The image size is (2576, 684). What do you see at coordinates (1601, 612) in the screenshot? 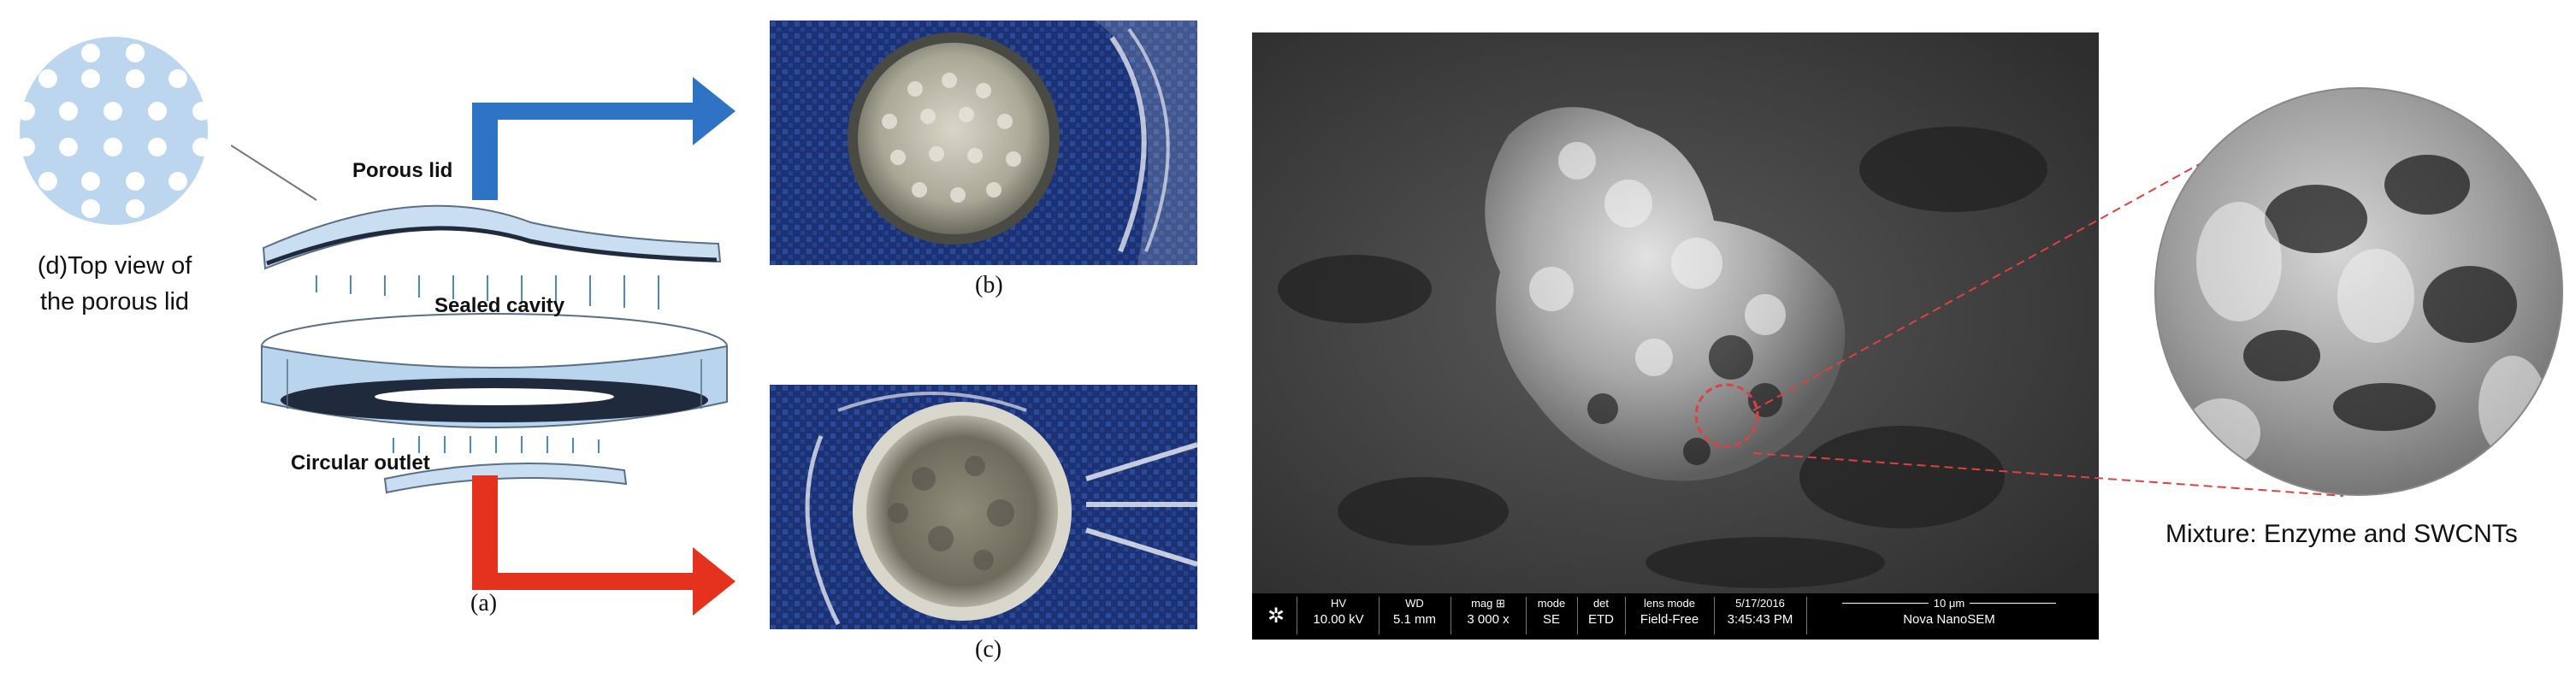
I see `sem-det: det ETD` at bounding box center [1601, 612].